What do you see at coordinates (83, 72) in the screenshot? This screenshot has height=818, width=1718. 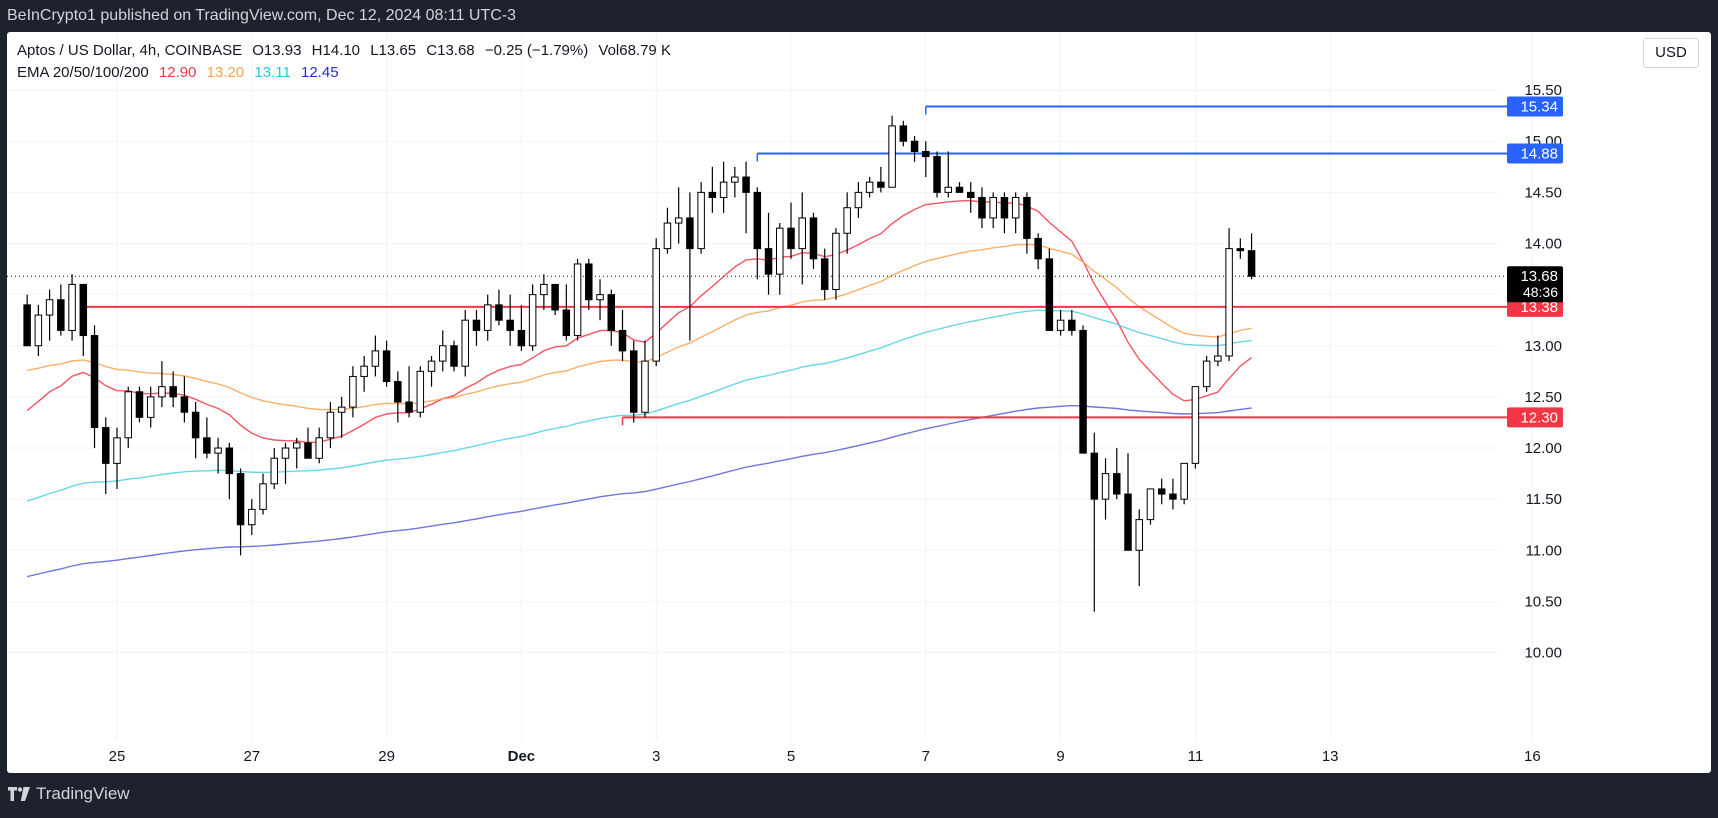 I see `ema-label: EMA 20/50/100/200` at bounding box center [83, 72].